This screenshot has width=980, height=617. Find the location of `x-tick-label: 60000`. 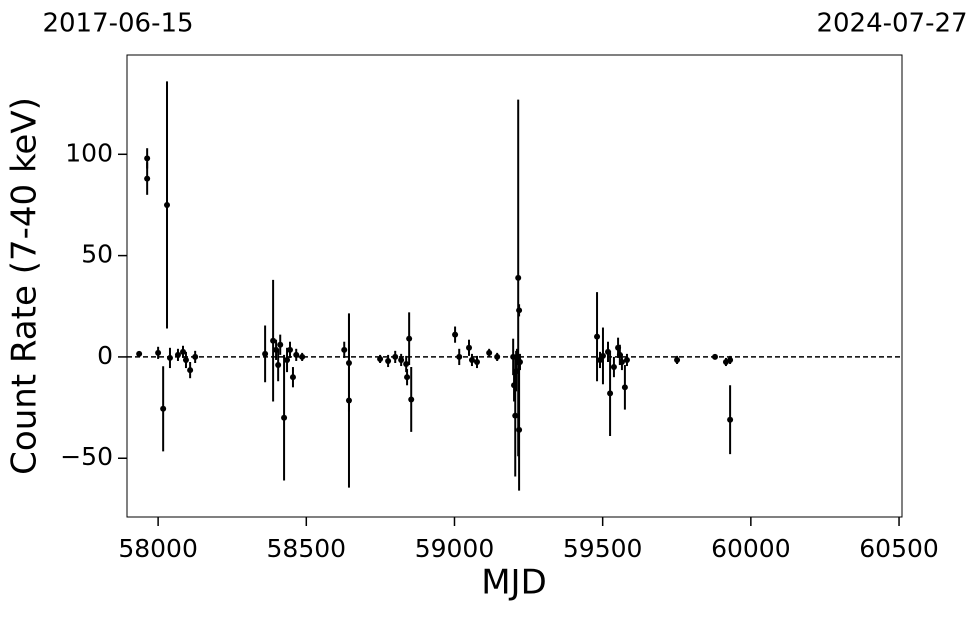

x-tick-label: 60000 is located at coordinates (751, 548).